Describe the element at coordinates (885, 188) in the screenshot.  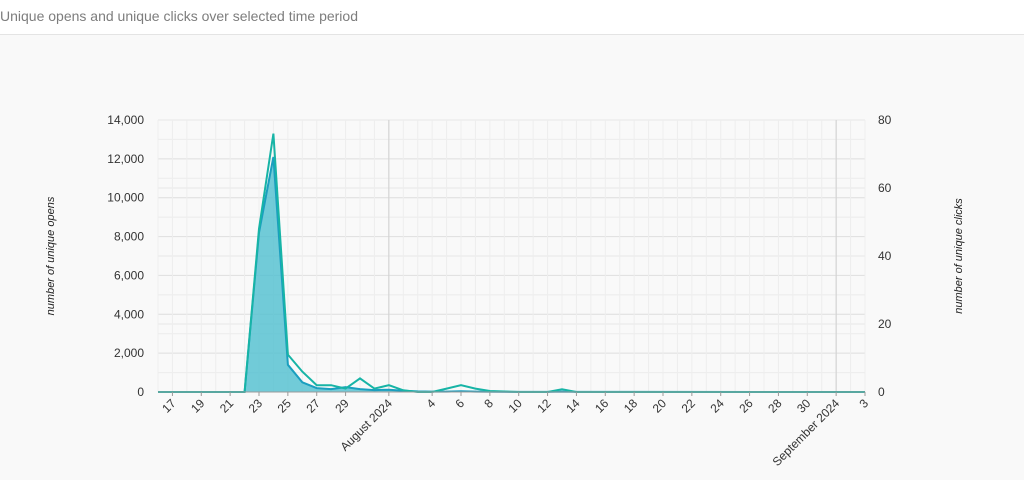
I see `right-tick-label: 60` at that location.